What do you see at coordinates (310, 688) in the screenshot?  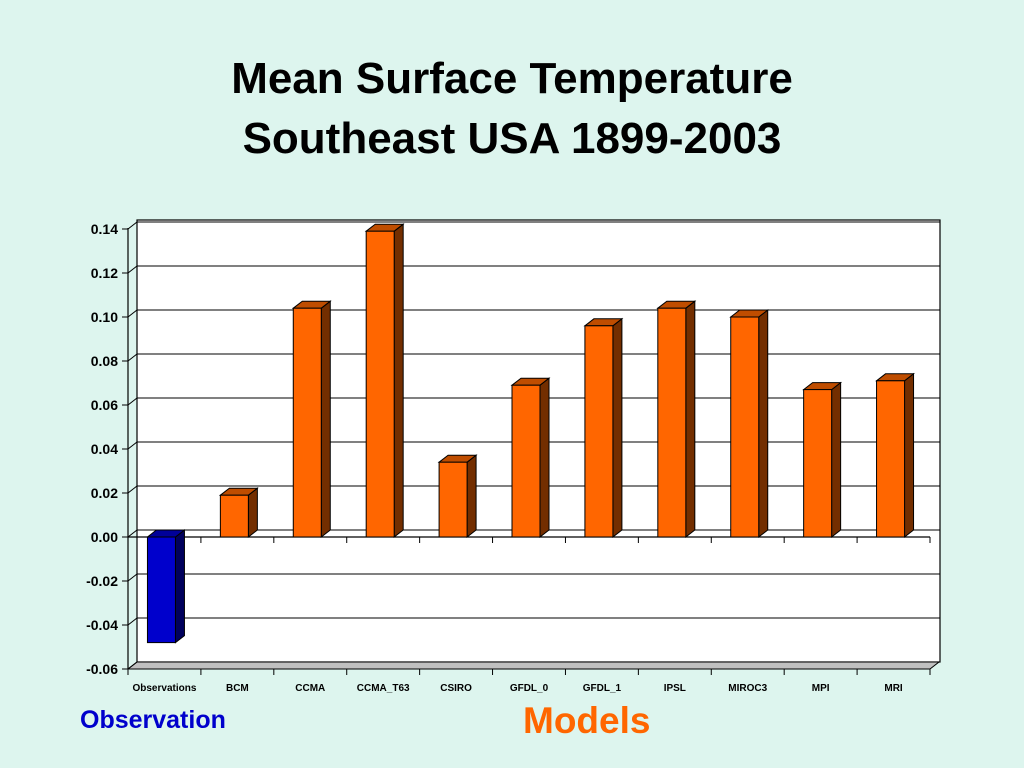 I see `x-tick-label: CCMA` at bounding box center [310, 688].